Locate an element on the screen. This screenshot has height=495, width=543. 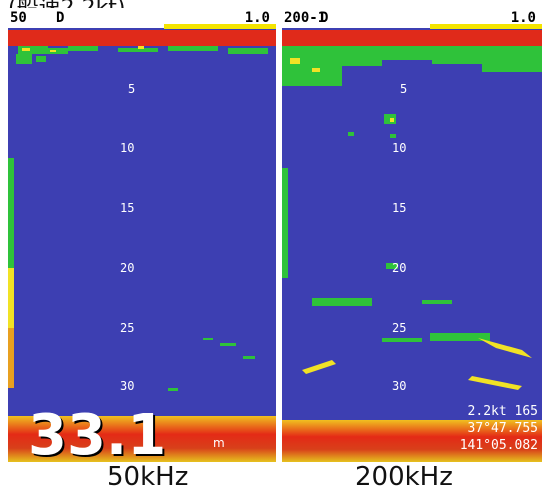
depth-readout: 33.1 is located at coordinates (97, 432).